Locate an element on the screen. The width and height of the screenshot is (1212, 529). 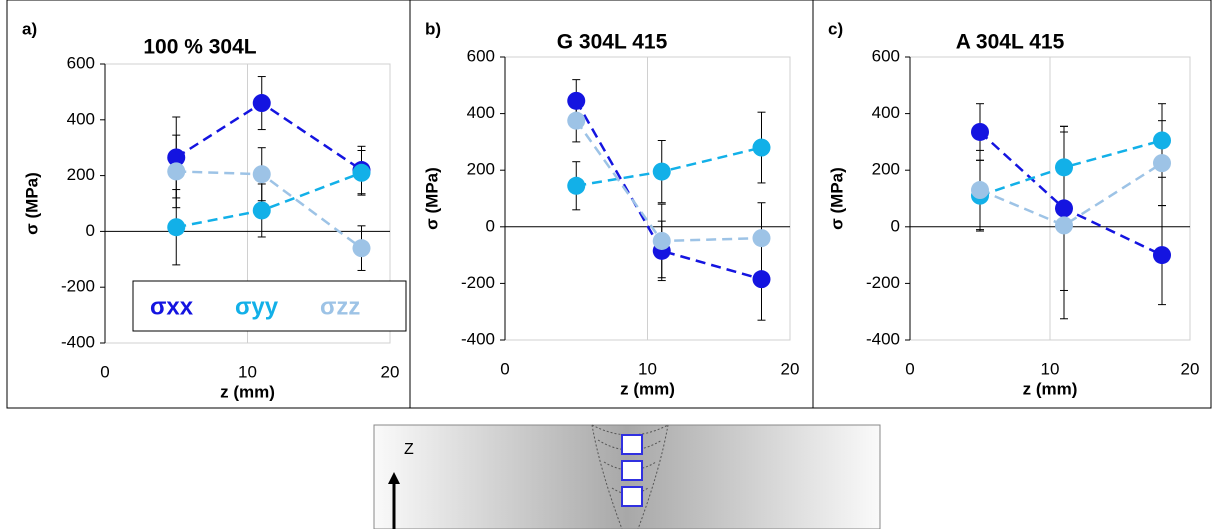
weld-diagram: Z is located at coordinates (627, 476).